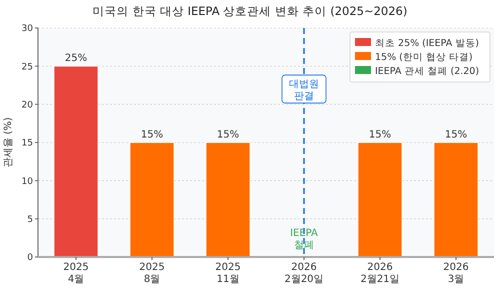  What do you see at coordinates (304, 90) in the screenshot?
I see `annotation: 대법원 판결` at bounding box center [304, 90].